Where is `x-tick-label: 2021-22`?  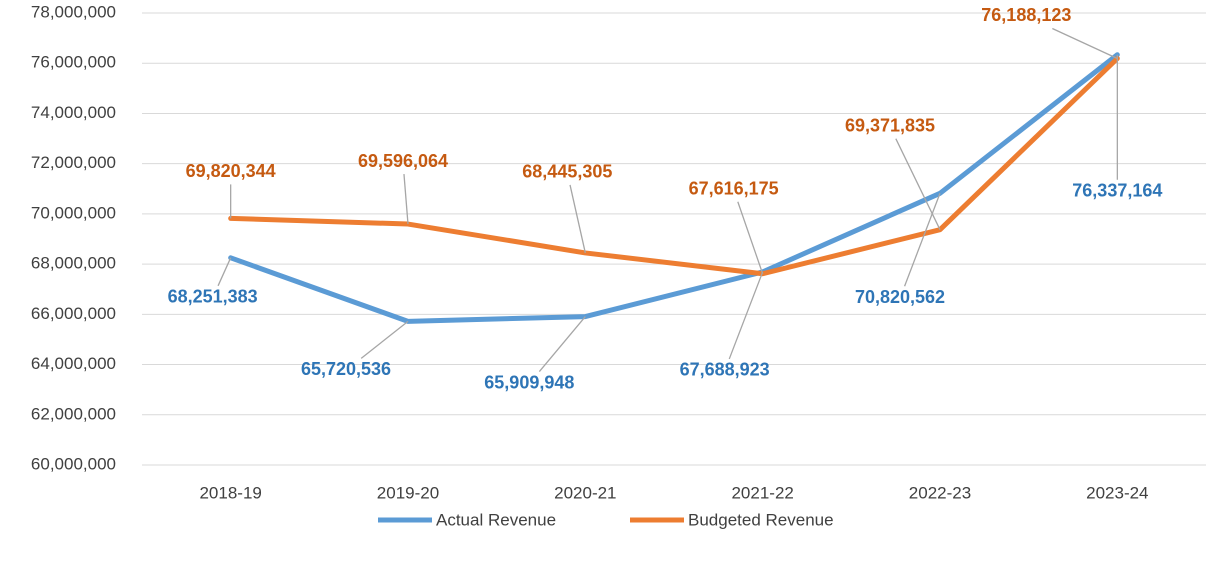 x-tick-label: 2021-22 is located at coordinates (762, 492).